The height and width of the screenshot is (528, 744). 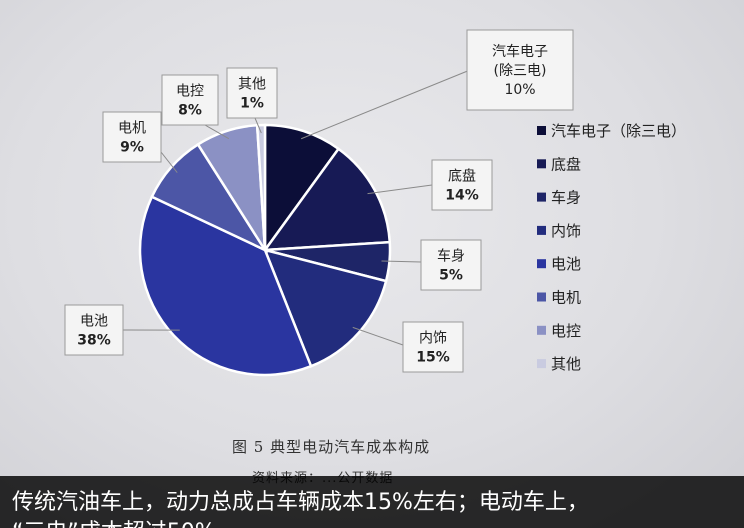 I want to click on legend-label: 底盘, so click(x=566, y=164).